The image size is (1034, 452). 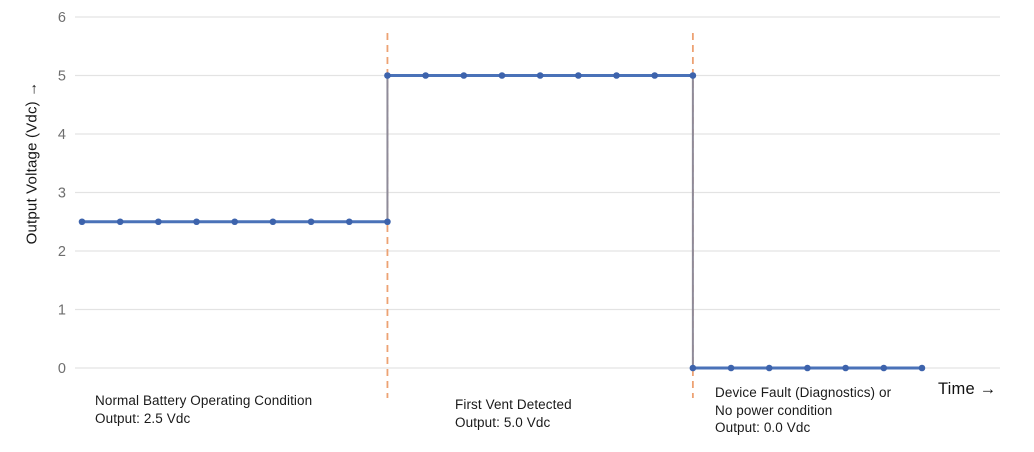 What do you see at coordinates (62, 135) in the screenshot?
I see `y-tick-label-4: 4` at bounding box center [62, 135].